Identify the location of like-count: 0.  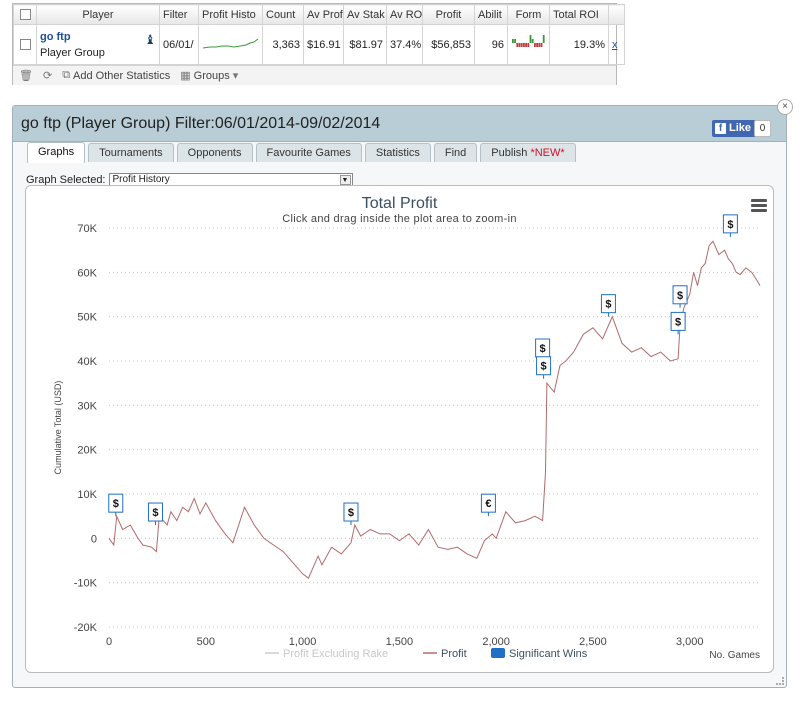
(762, 128).